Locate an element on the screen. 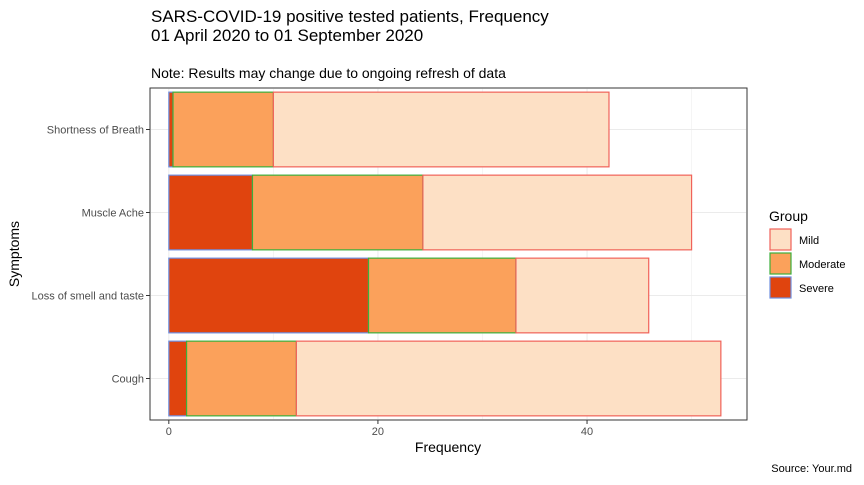 This screenshot has width=864, height=485. y-tick-label: Muscle Ache is located at coordinates (113, 214).